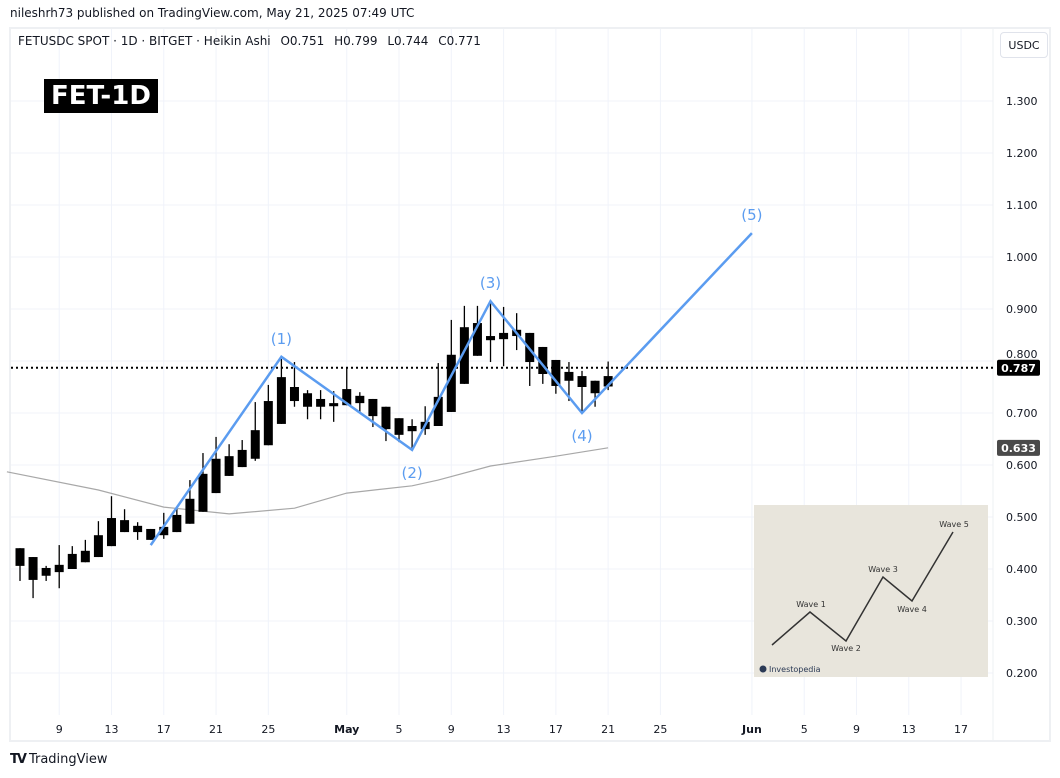 The height and width of the screenshot is (778, 1060). I want to click on inset-source: Investopedia, so click(795, 669).